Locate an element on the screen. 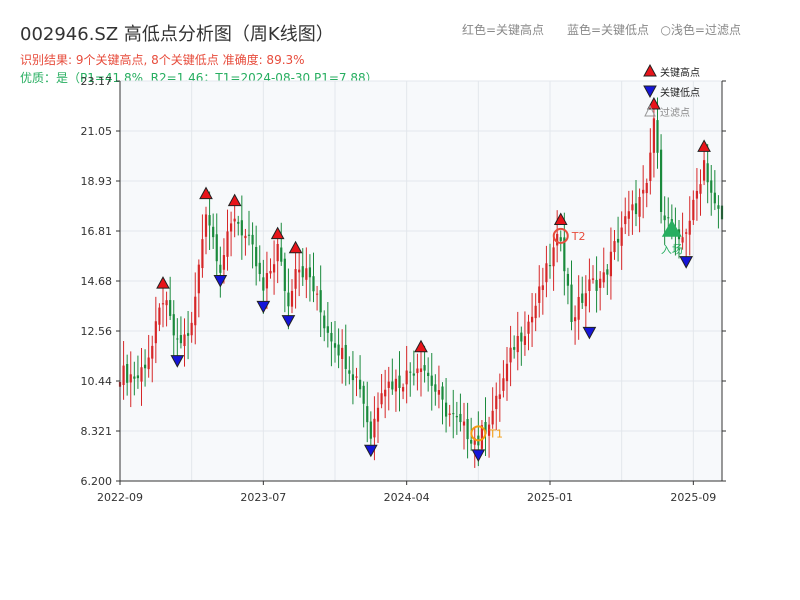 This screenshot has width=800, height=600. t2-circle is located at coordinates (560, 235).